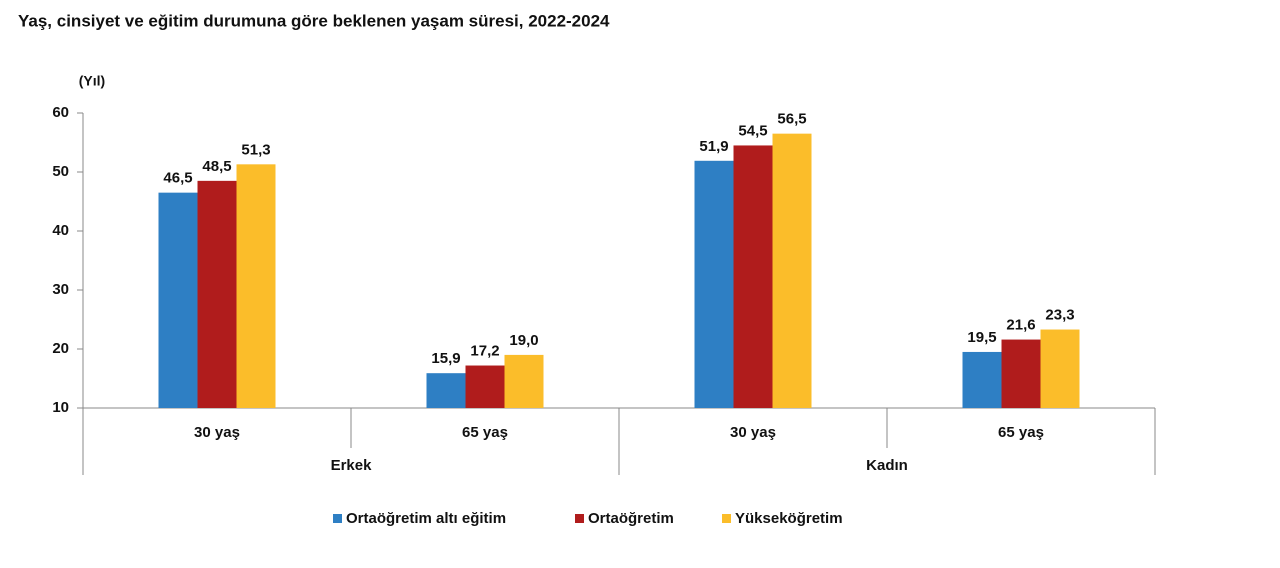 The image size is (1280, 568). What do you see at coordinates (426, 518) in the screenshot?
I see `legend-label: Ortaöğretim altı eğitim` at bounding box center [426, 518].